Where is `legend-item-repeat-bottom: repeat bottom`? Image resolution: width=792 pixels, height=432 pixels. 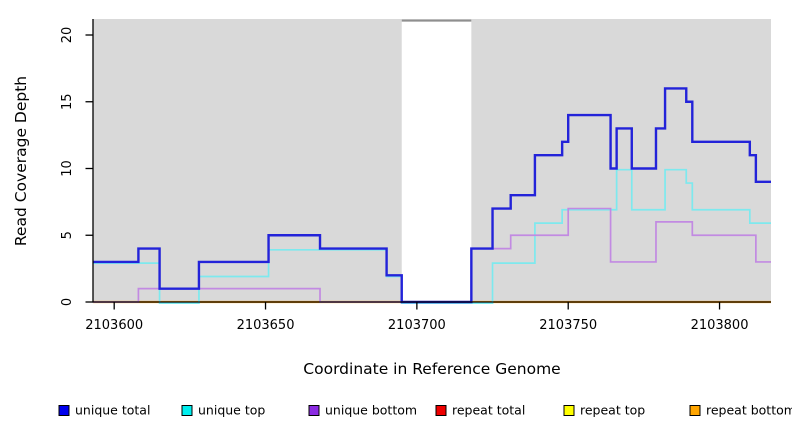 legend-item-repeat-bottom: repeat bottom is located at coordinates (740, 410).